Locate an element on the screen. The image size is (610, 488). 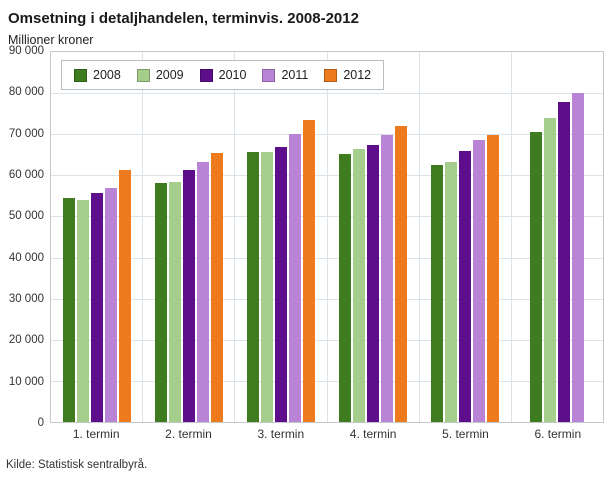
legend-item-2012: 2012 is located at coordinates (347, 75).